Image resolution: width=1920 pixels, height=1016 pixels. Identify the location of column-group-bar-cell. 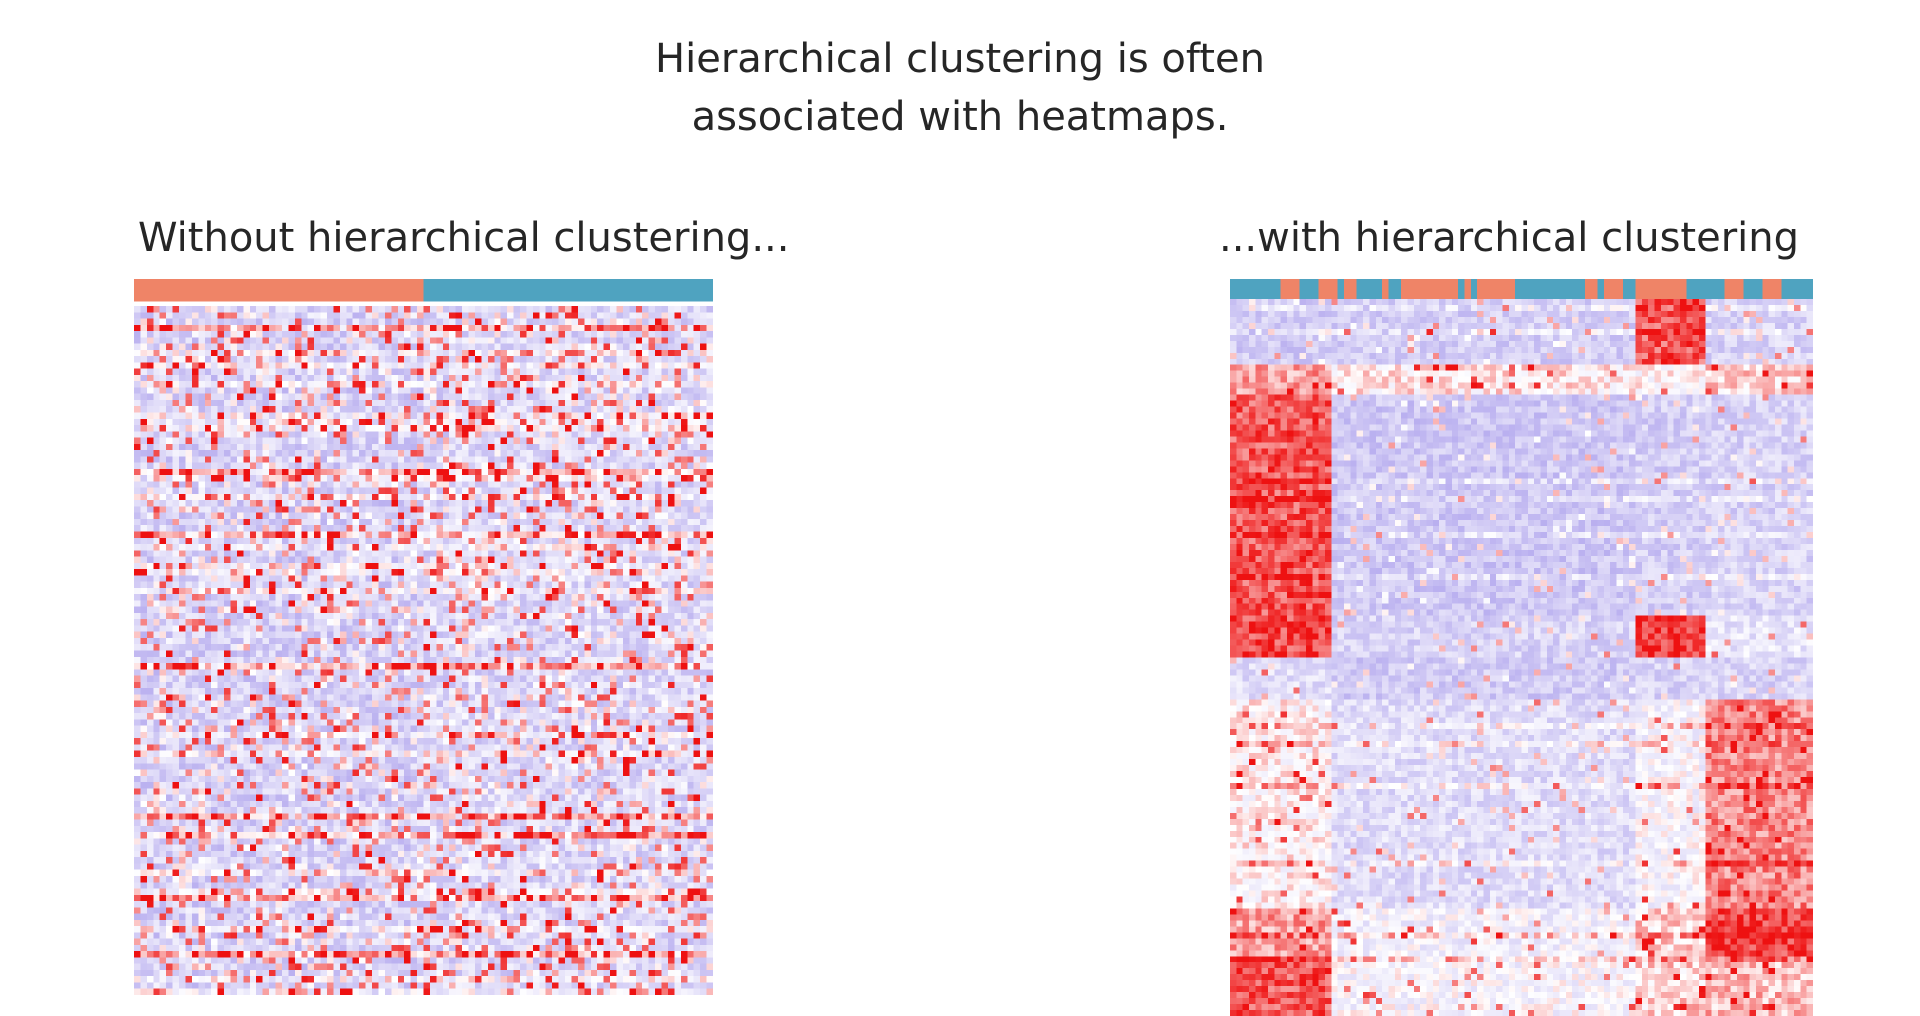
(176, 290).